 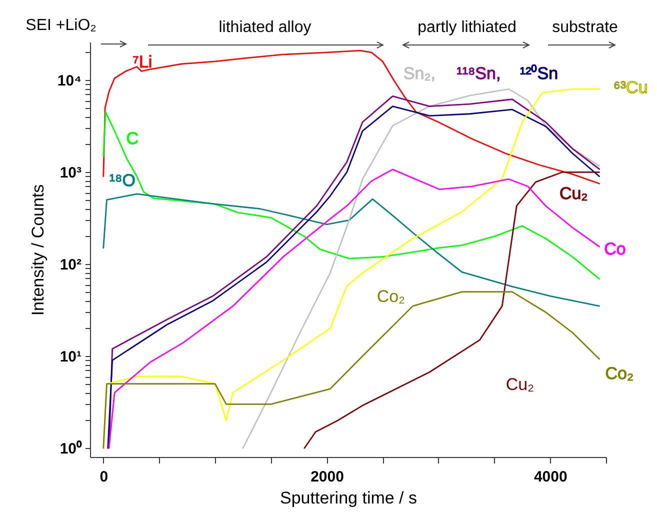 What do you see at coordinates (539, 73) in the screenshot?
I see `series-label: ¹²⁰Sn` at bounding box center [539, 73].